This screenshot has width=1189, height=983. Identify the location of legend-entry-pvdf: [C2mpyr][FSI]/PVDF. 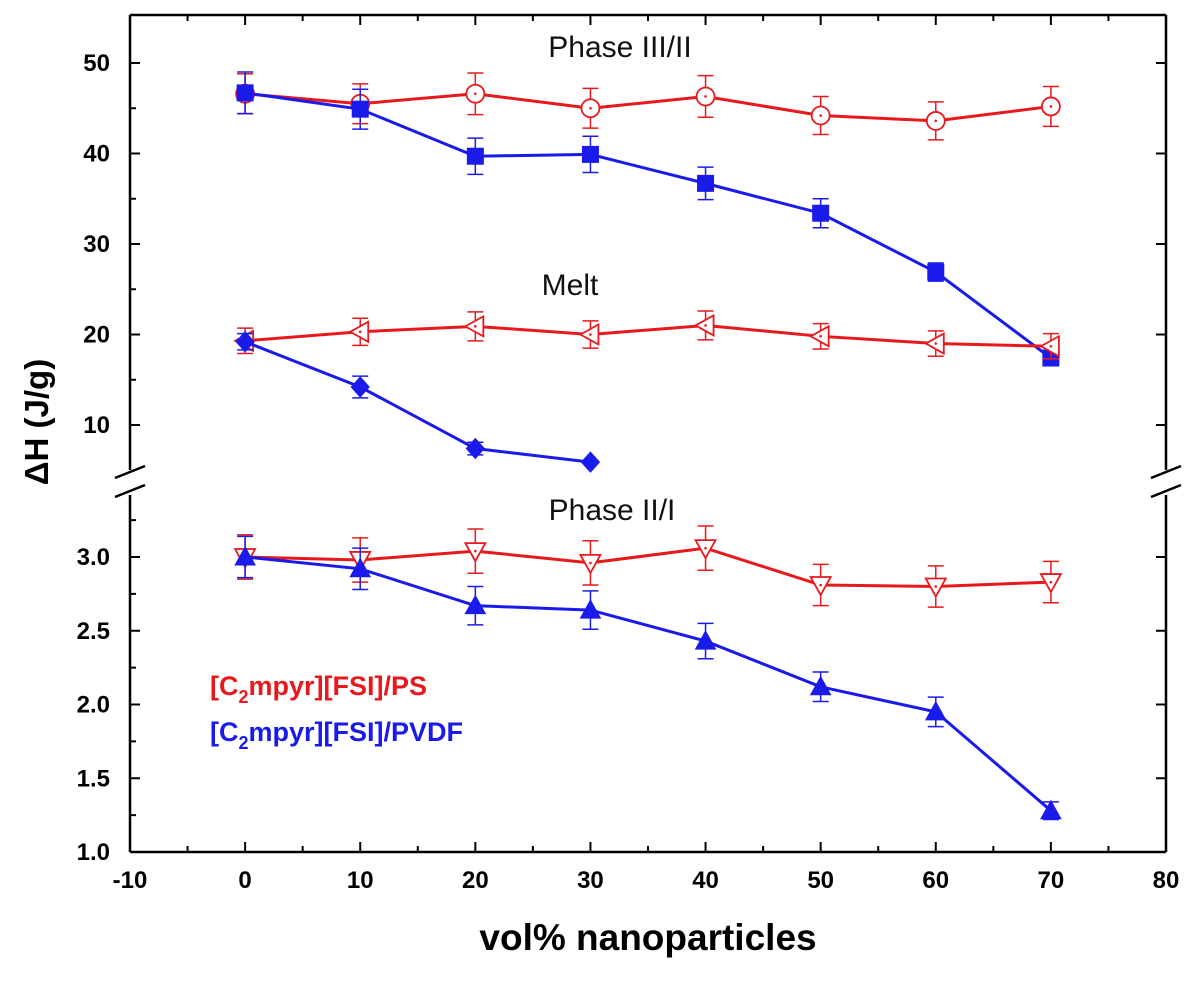
(336, 735).